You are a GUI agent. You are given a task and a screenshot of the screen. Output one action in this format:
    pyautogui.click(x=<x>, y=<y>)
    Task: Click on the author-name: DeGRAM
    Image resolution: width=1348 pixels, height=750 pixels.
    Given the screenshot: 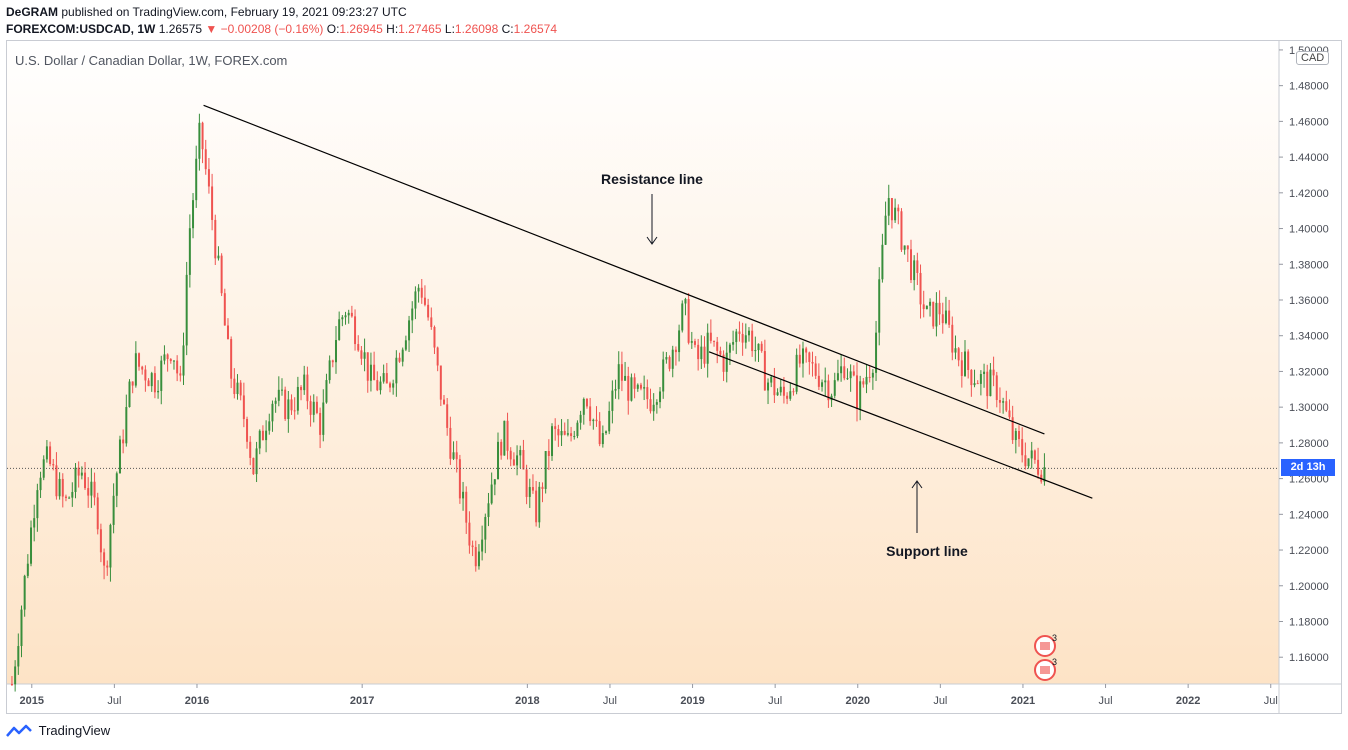 What is the action you would take?
    pyautogui.click(x=32, y=12)
    